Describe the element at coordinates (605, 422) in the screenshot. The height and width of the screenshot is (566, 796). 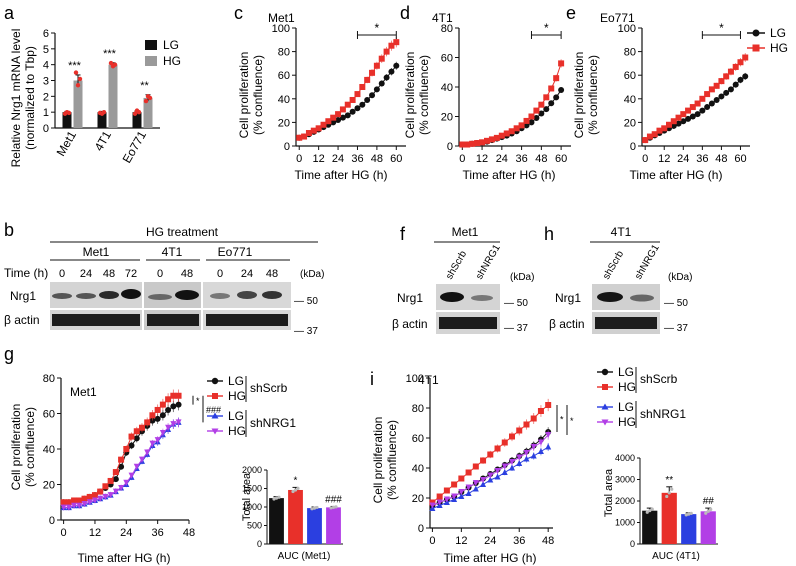
I see `legend-i-hg-nrg-marker` at that location.